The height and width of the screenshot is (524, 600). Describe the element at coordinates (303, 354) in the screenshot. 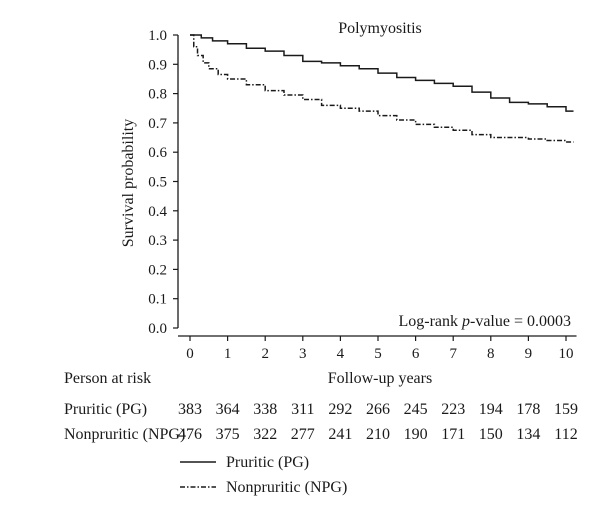

I see `x-tick-label: 3` at that location.